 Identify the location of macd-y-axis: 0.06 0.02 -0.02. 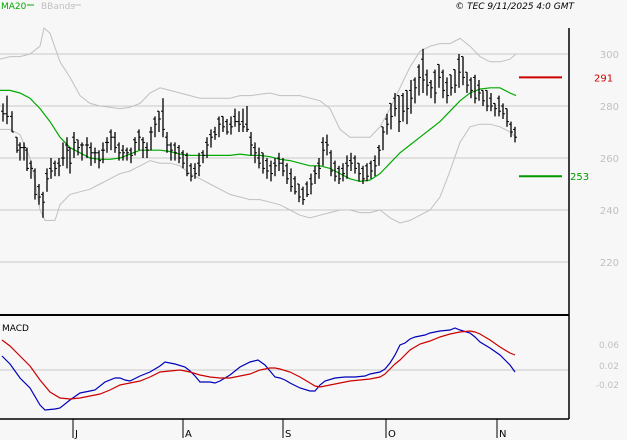
(608, 366).